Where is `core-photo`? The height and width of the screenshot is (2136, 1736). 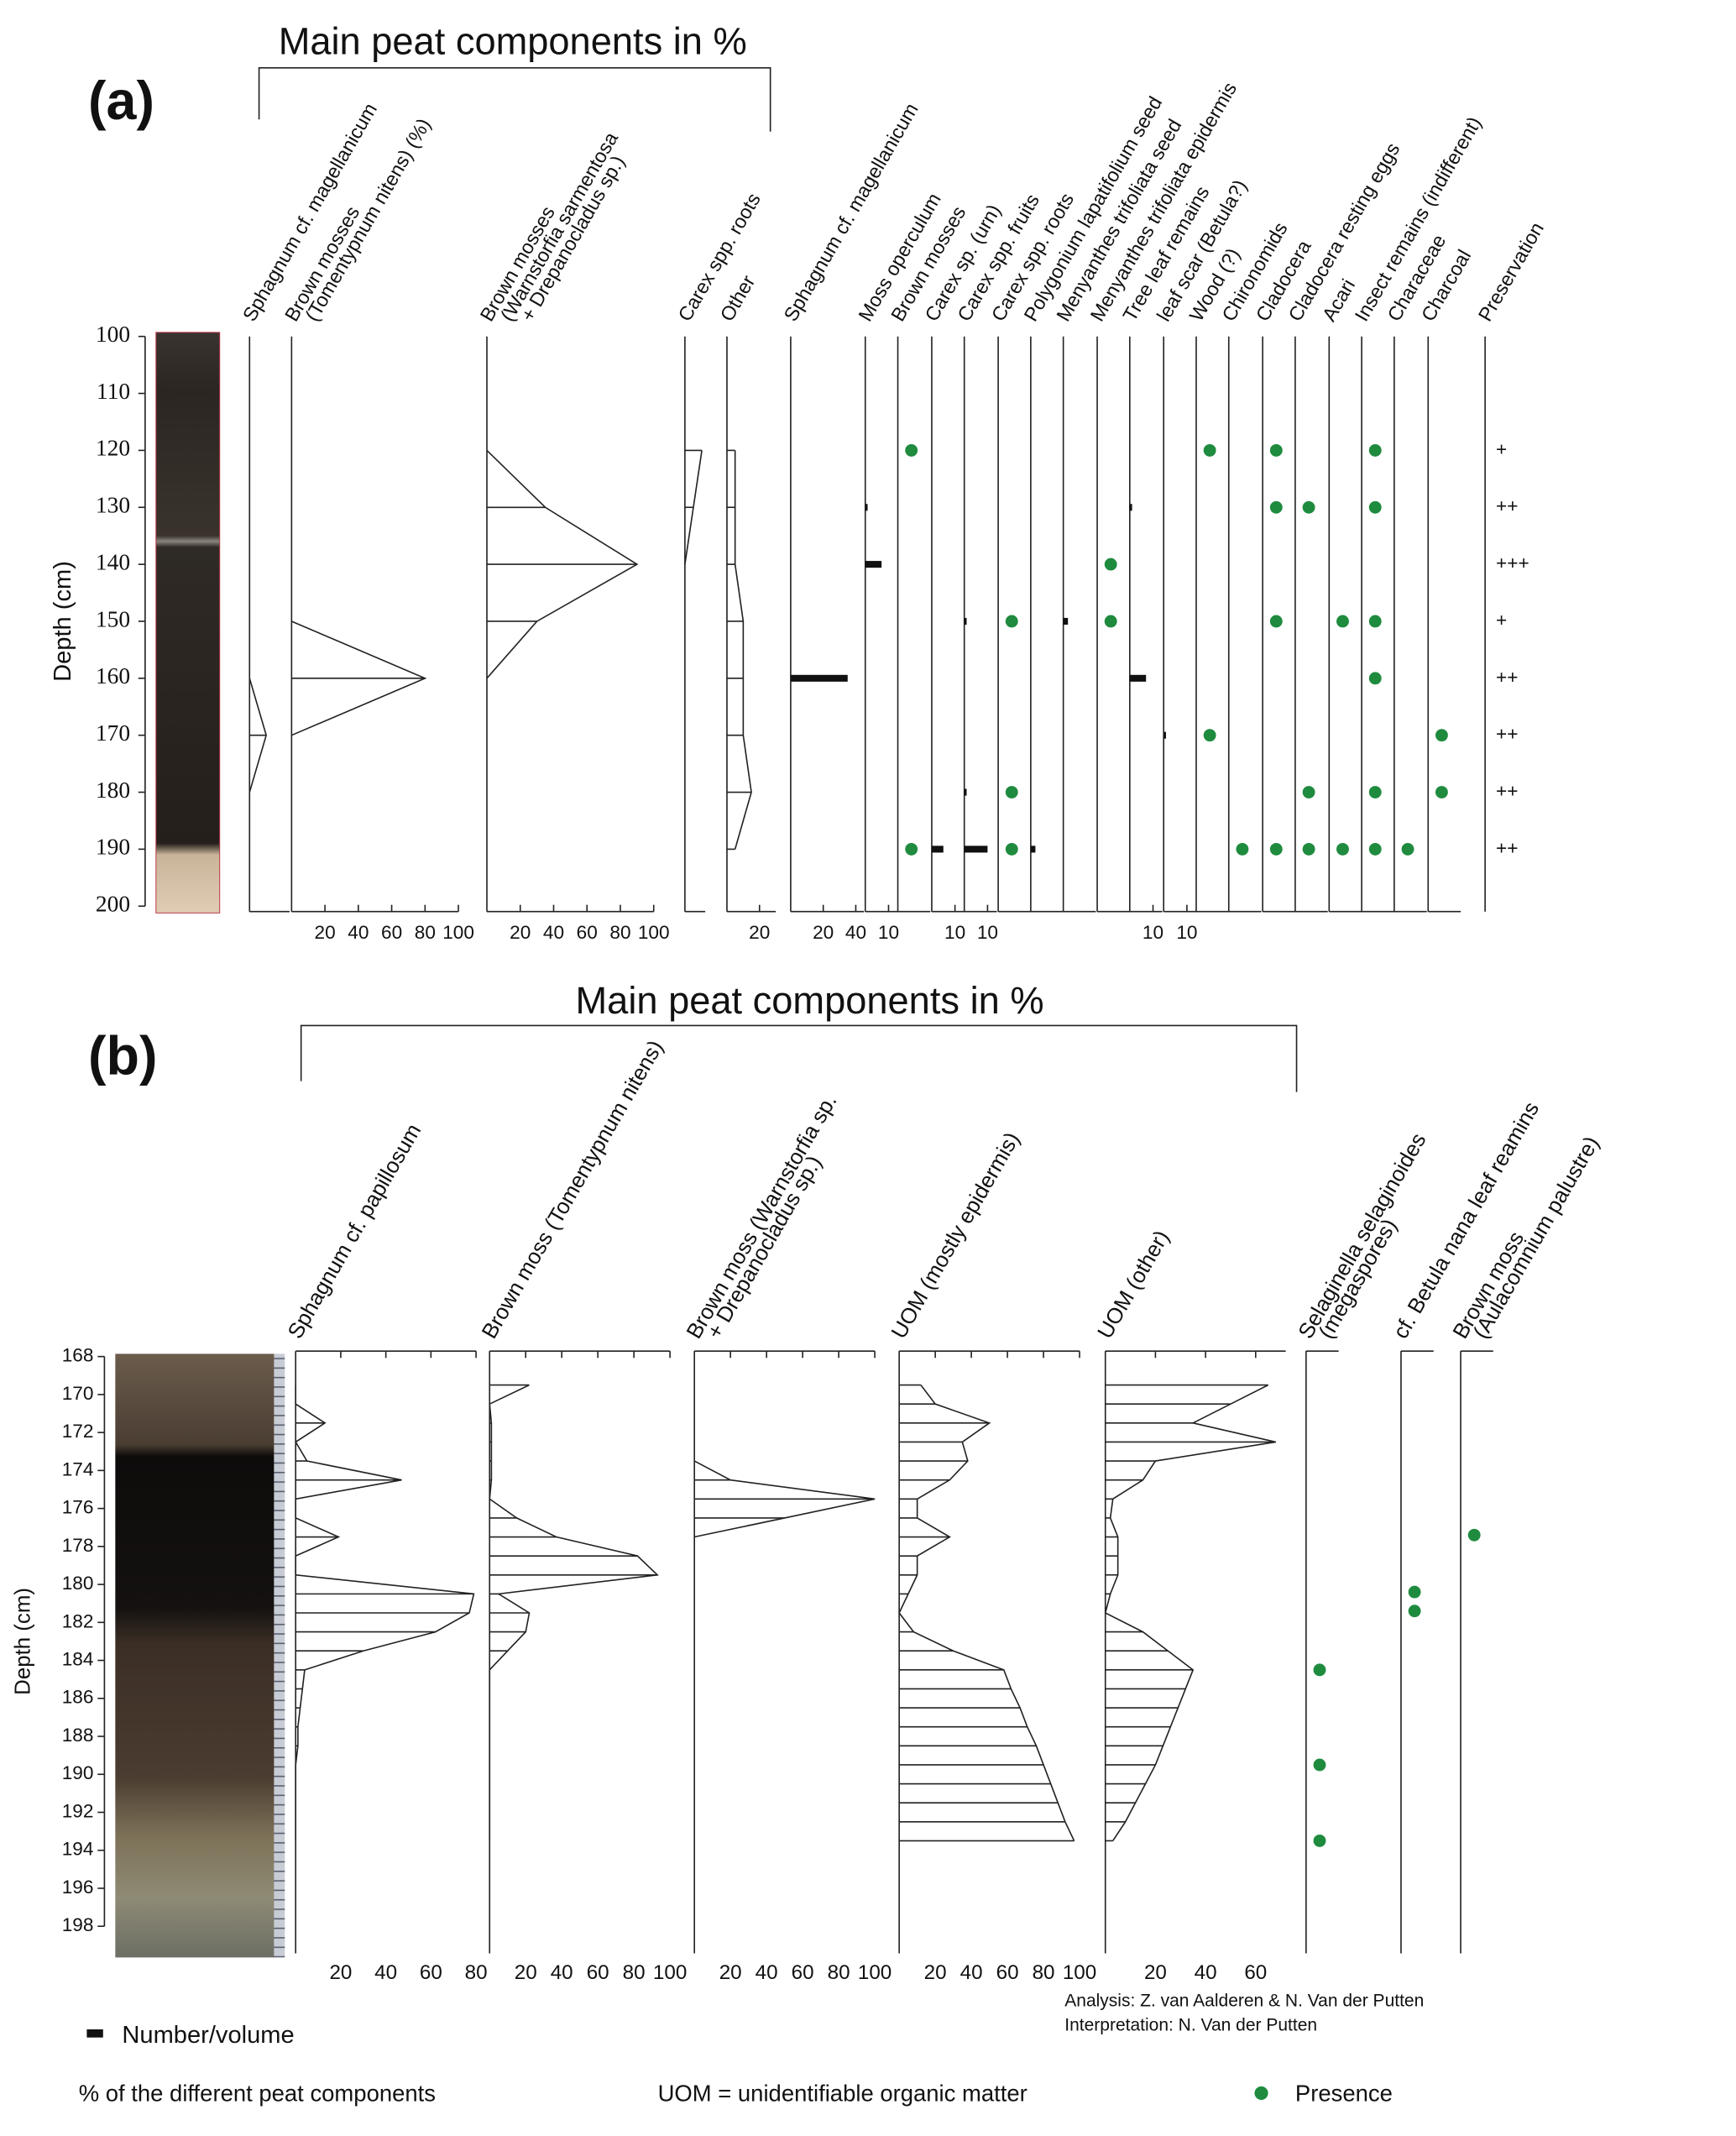
core-photo is located at coordinates (188, 623).